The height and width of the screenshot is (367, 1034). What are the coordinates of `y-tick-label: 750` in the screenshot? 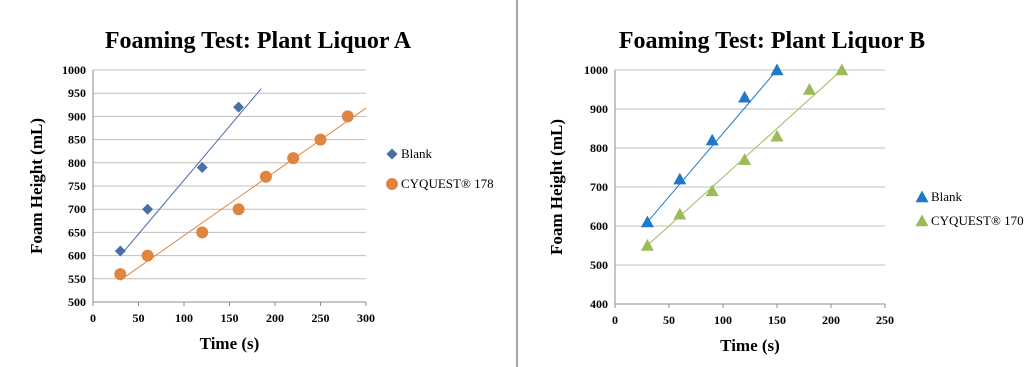 It's located at (77, 186).